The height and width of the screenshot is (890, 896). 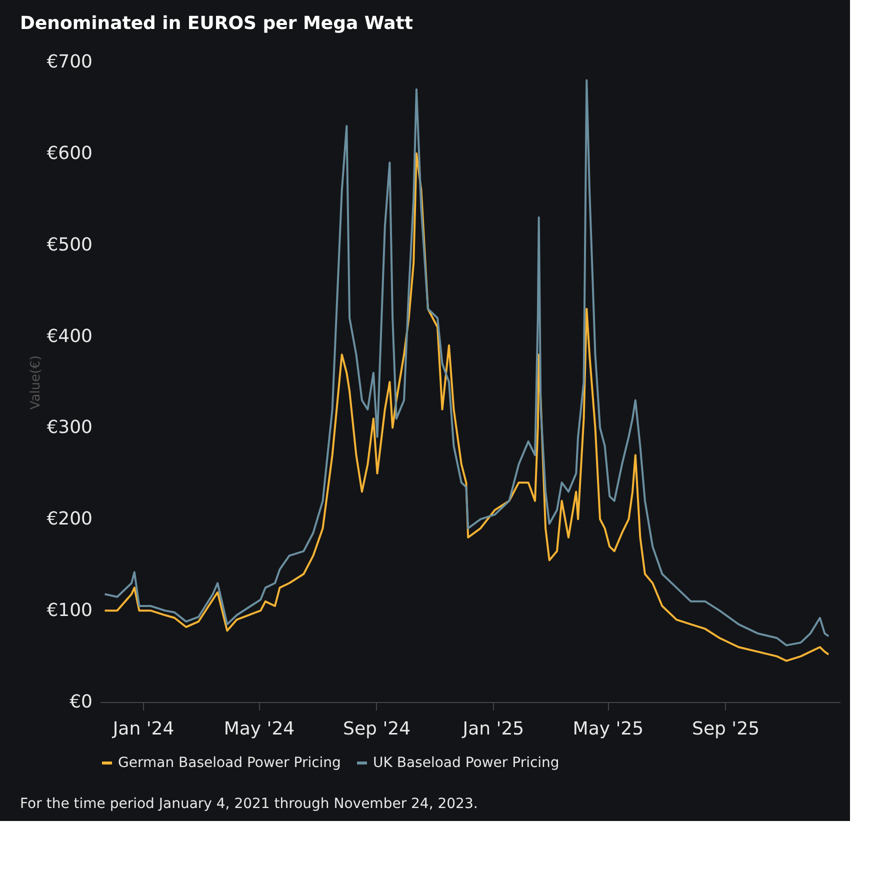 I want to click on x-tick-label: Sep '25, so click(x=726, y=729).